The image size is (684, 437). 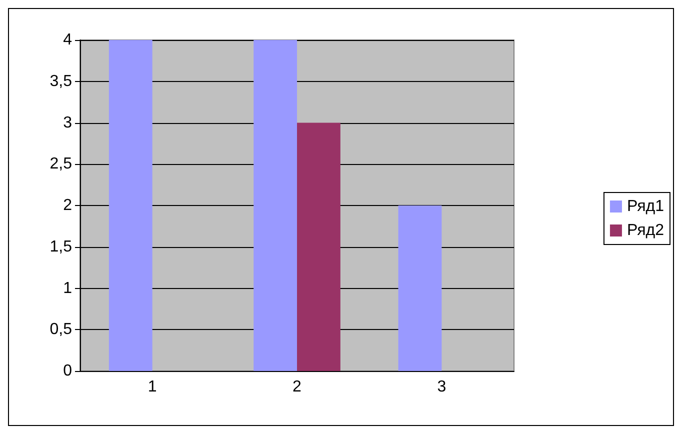 What do you see at coordinates (61, 247) in the screenshot?
I see `y-tick-label: 1,5` at bounding box center [61, 247].